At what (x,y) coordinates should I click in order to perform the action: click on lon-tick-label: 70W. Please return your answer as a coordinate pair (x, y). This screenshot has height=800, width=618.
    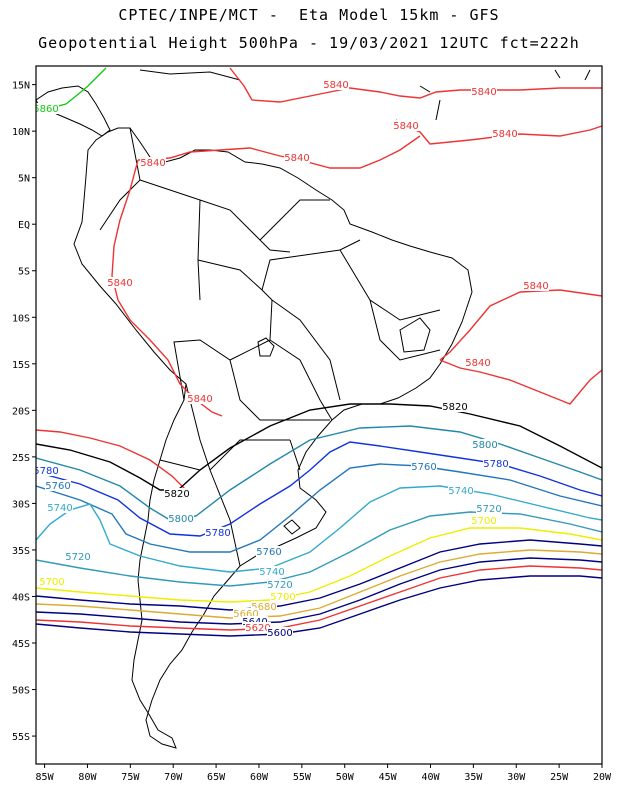
    Looking at the image, I should click on (173, 777).